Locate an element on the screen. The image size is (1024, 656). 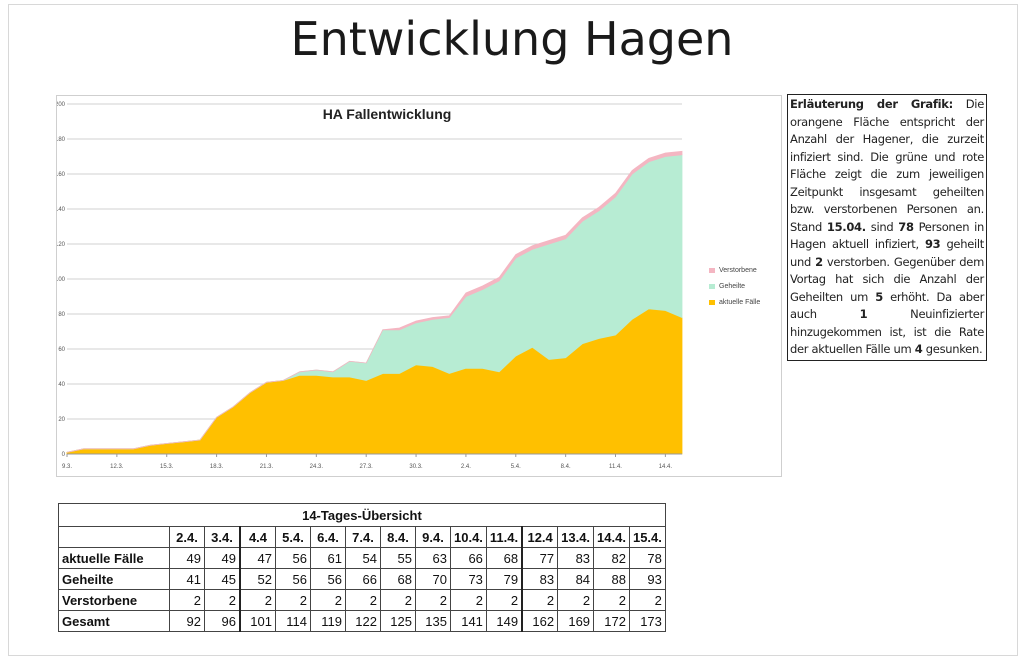
legend-item: aktuelle Fälle is located at coordinates (734, 302).